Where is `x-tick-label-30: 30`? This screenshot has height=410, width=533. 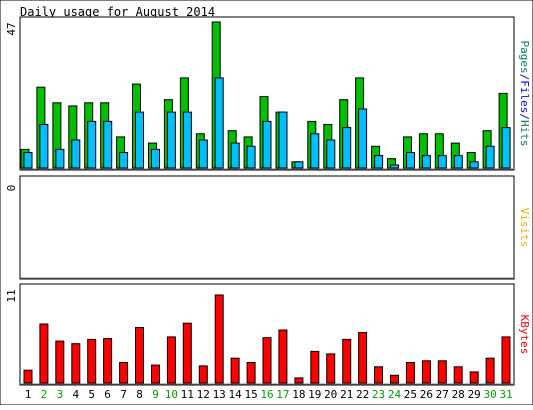 x-tick-label-30: 30 is located at coordinates (489, 394).